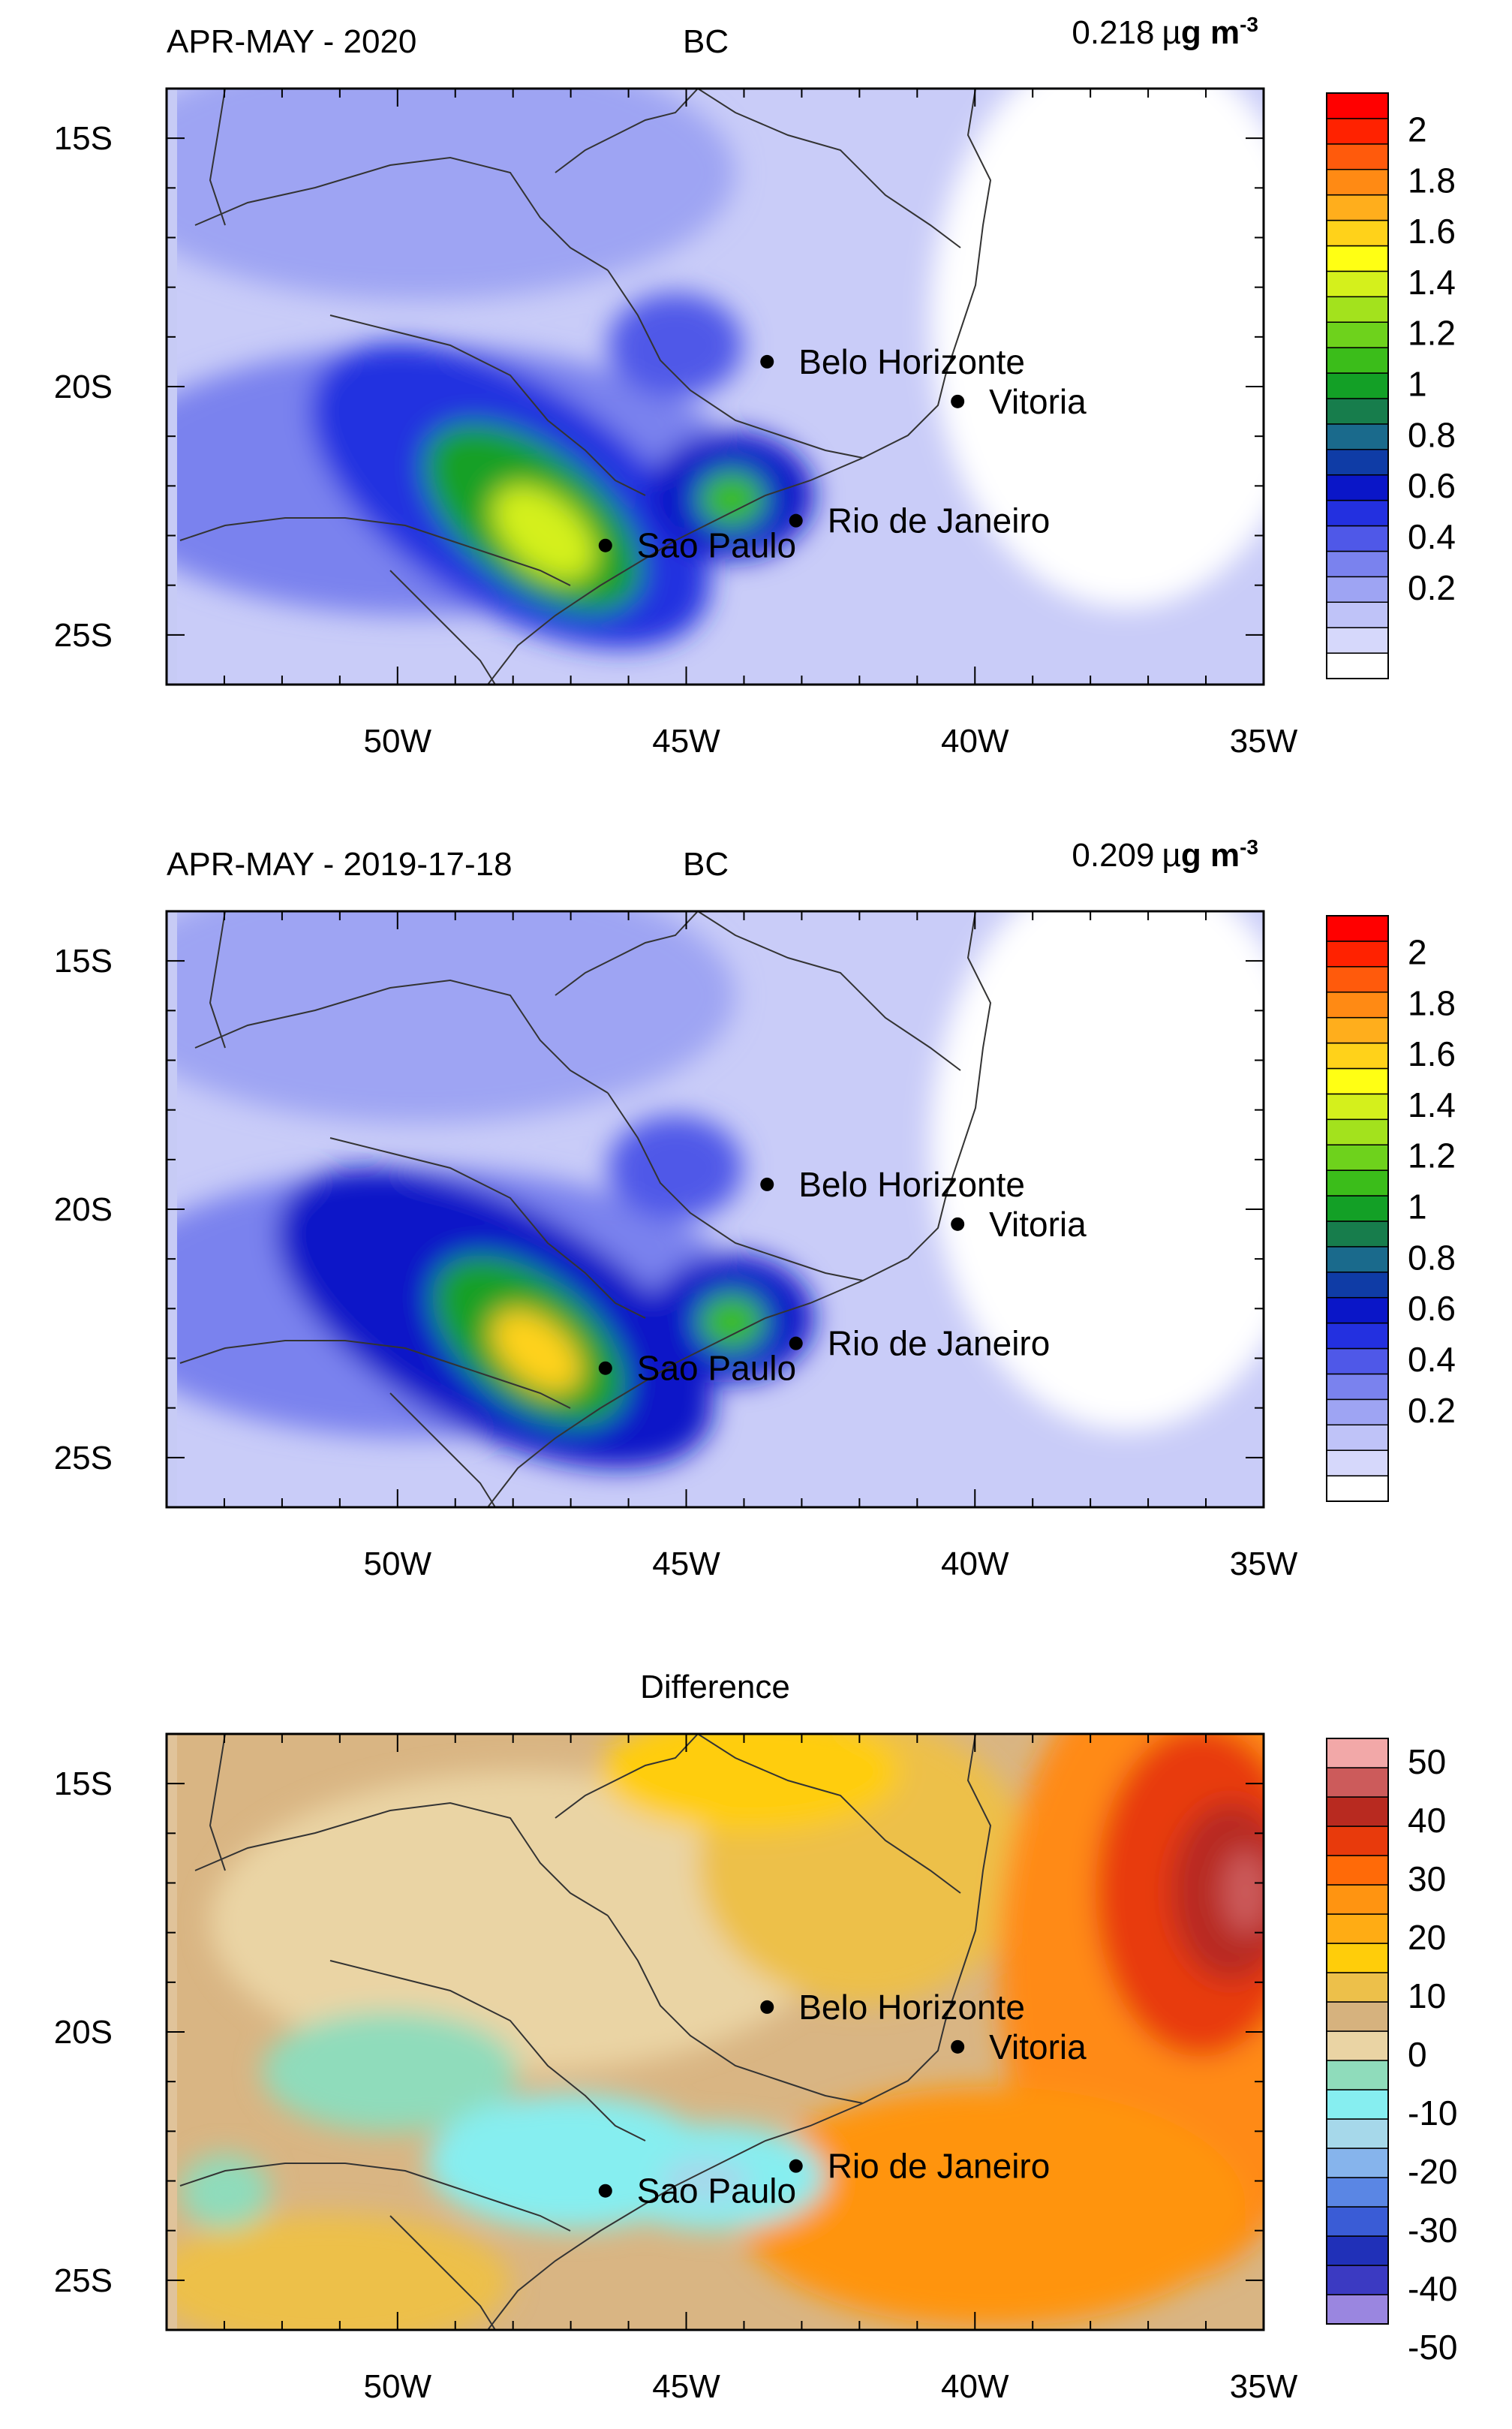  I want to click on unit-exponent: -3, so click(1249, 847).